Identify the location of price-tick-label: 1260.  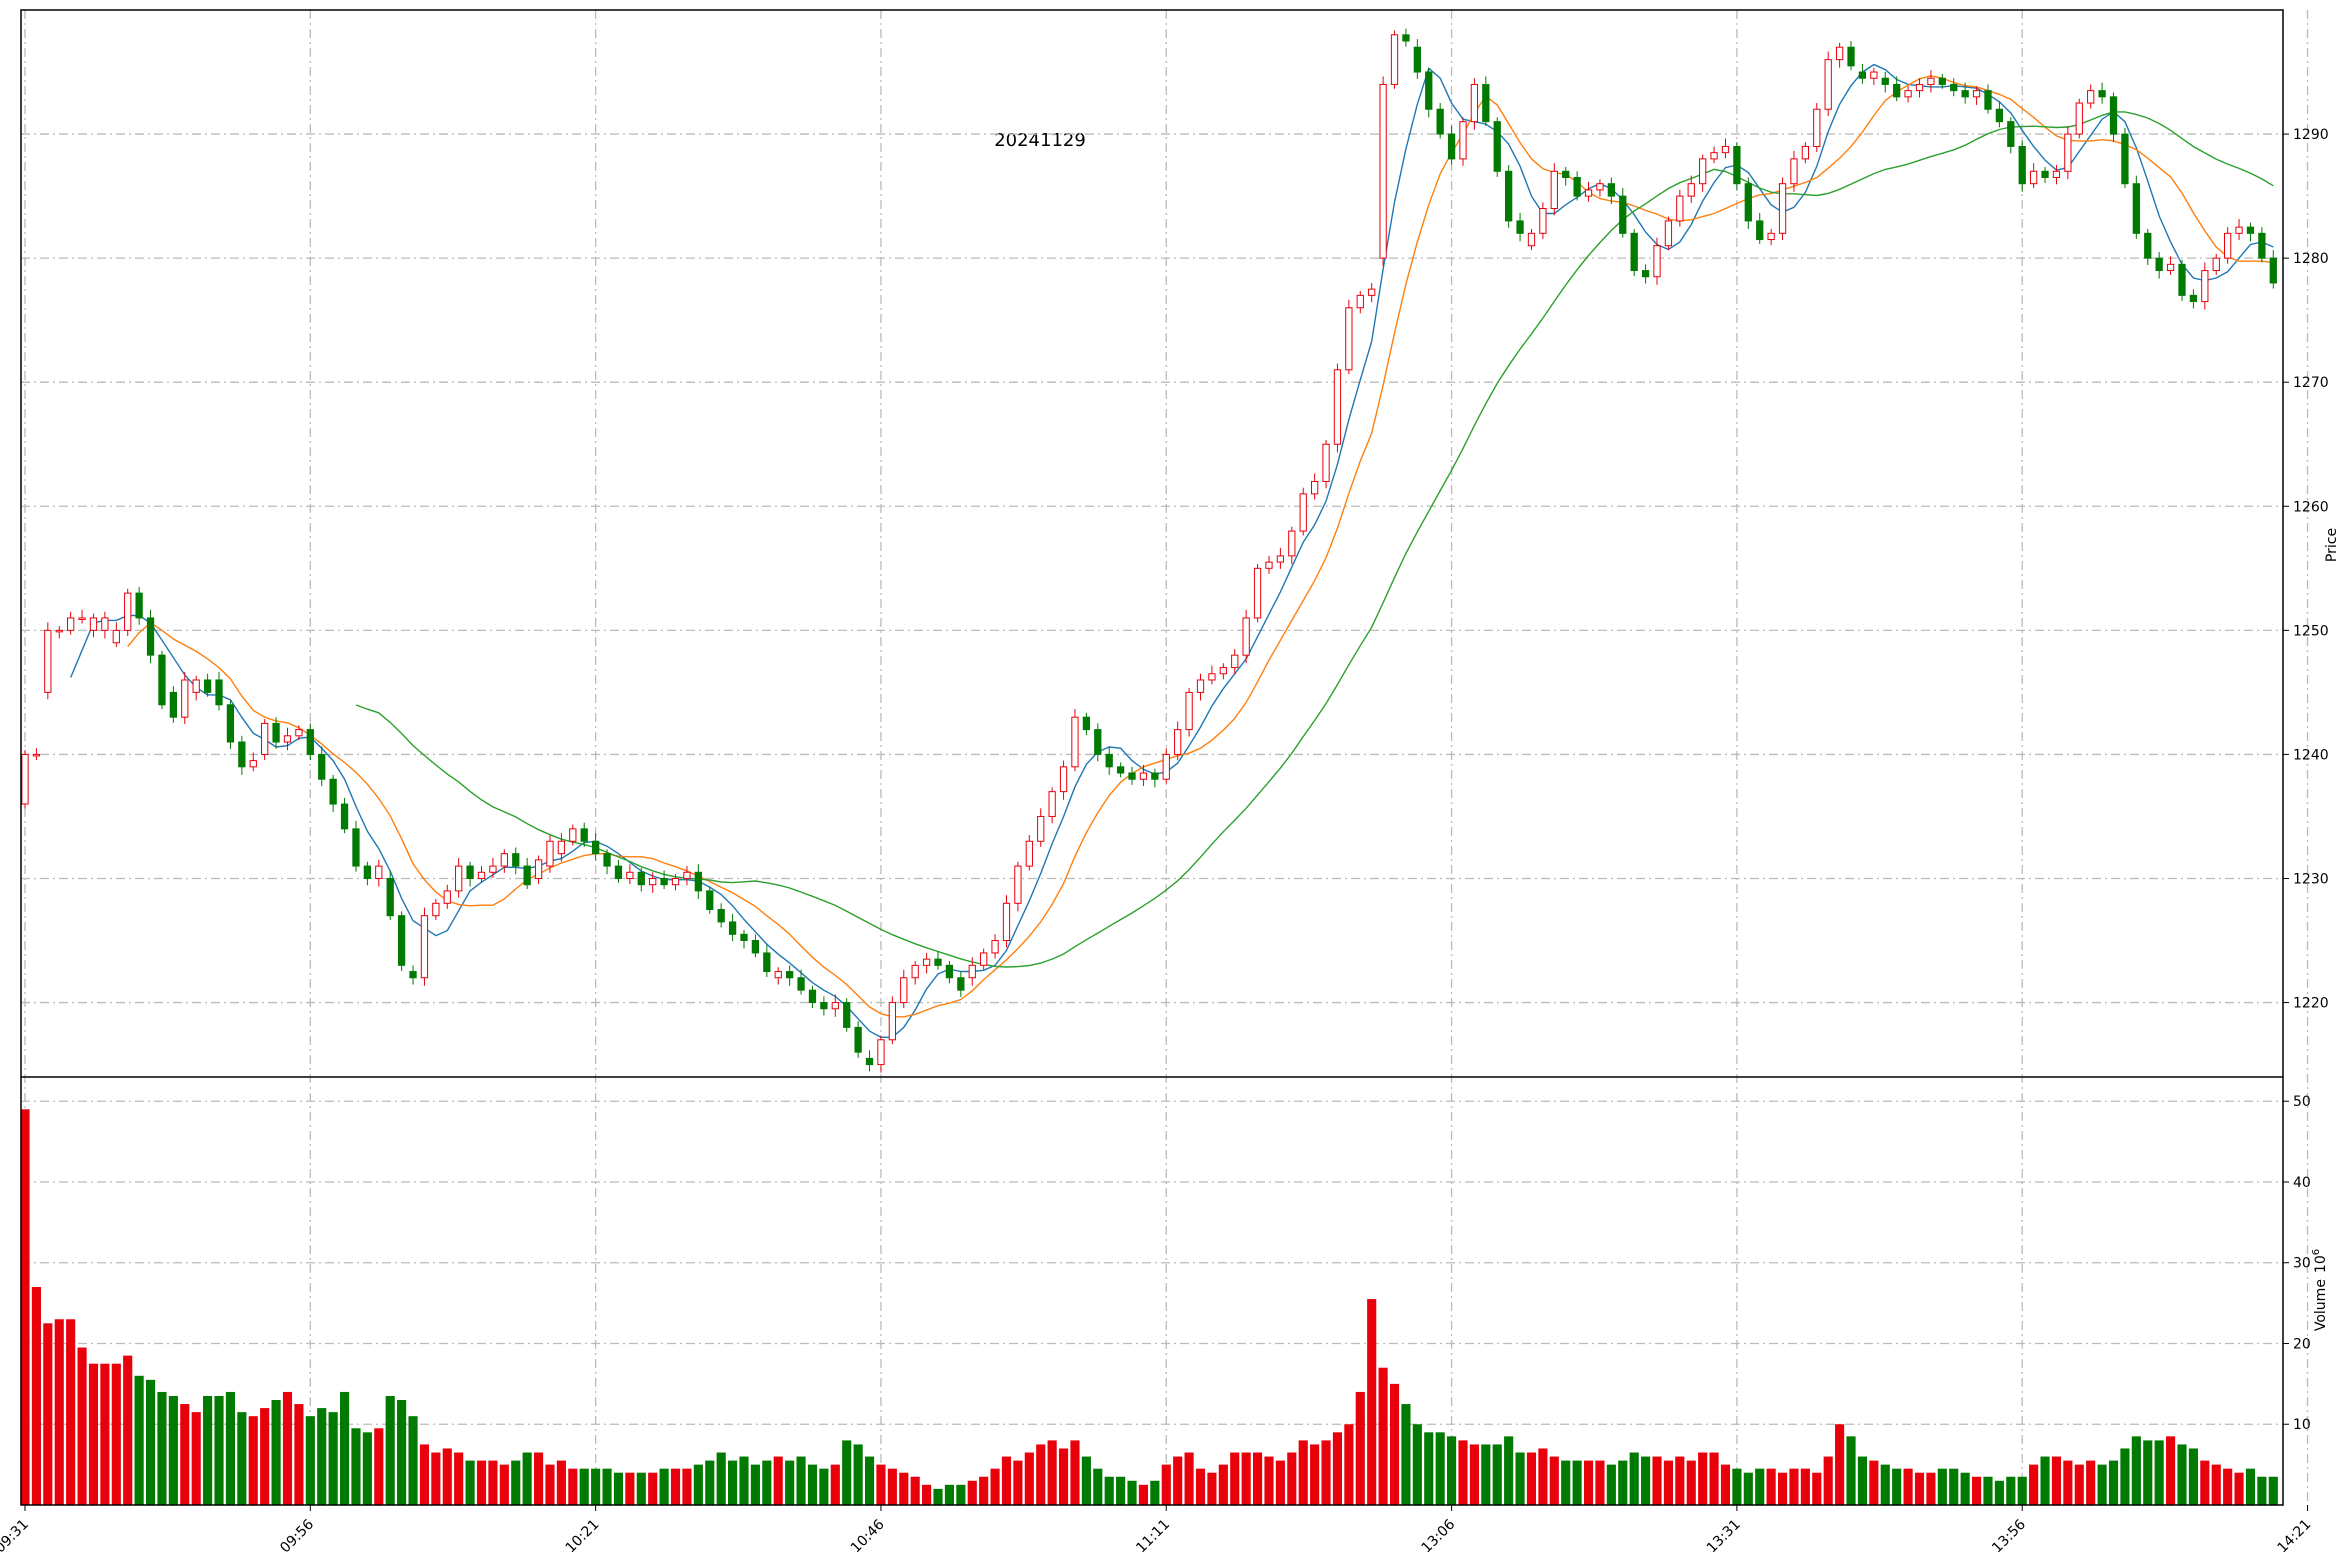
(2311, 507).